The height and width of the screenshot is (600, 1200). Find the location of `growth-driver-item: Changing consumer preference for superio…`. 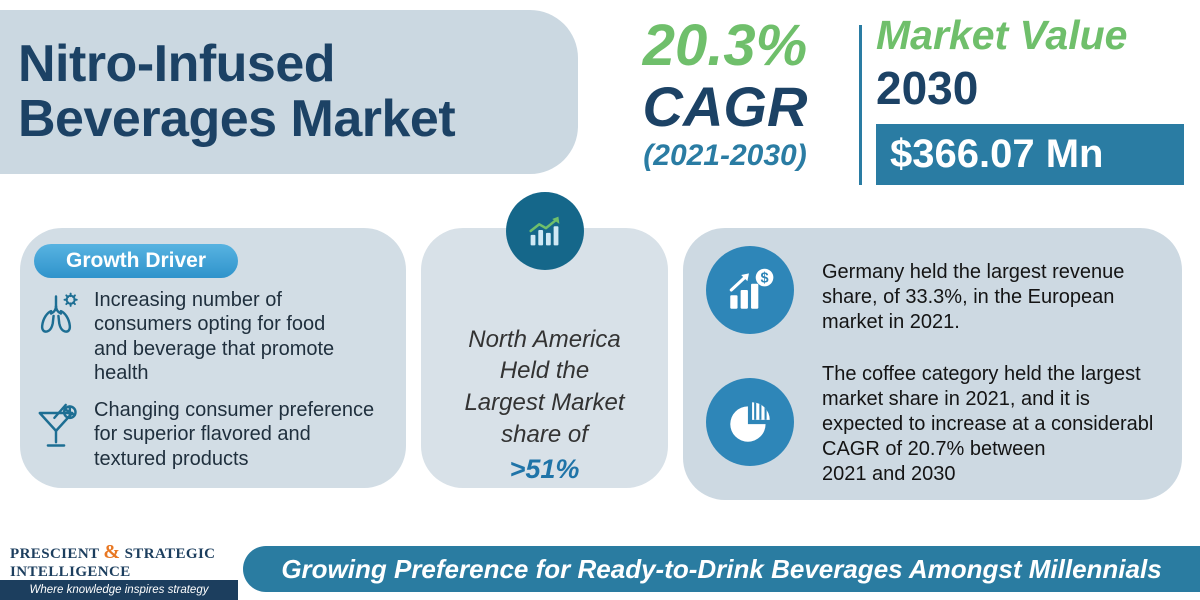

growth-driver-item: Changing consumer preference for superio… is located at coordinates (206, 434).